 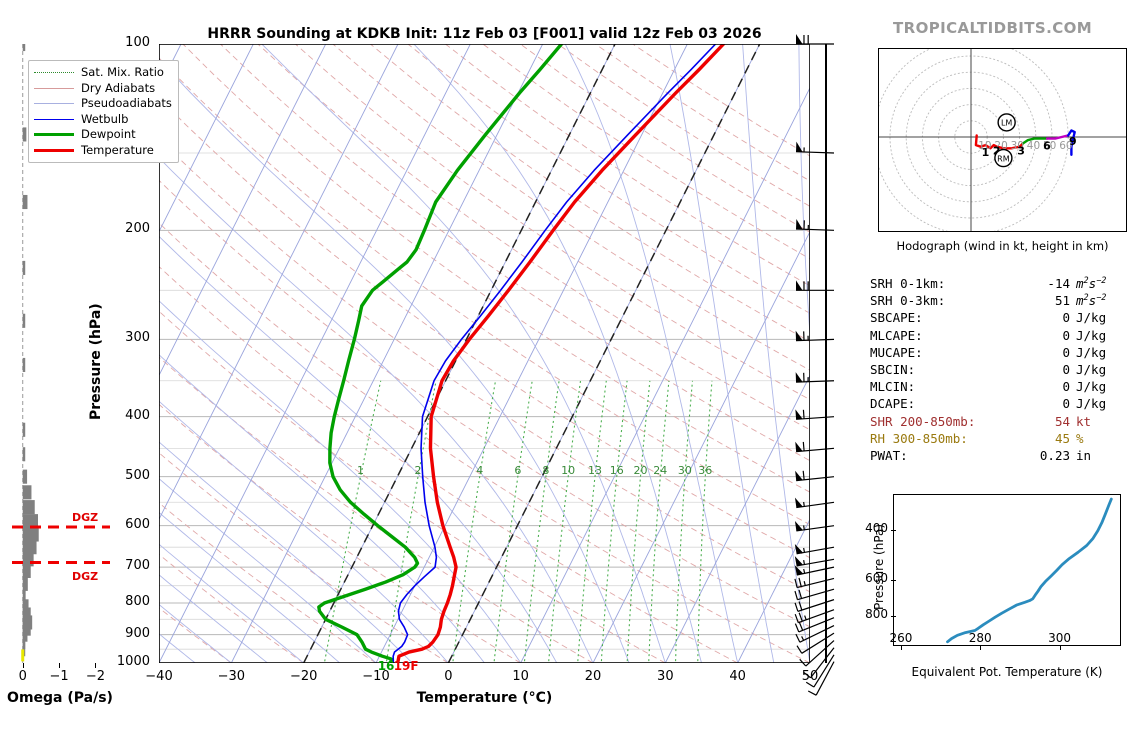 What do you see at coordinates (896, 335) in the screenshot?
I see `param-name: MLCAPE:` at bounding box center [896, 335].